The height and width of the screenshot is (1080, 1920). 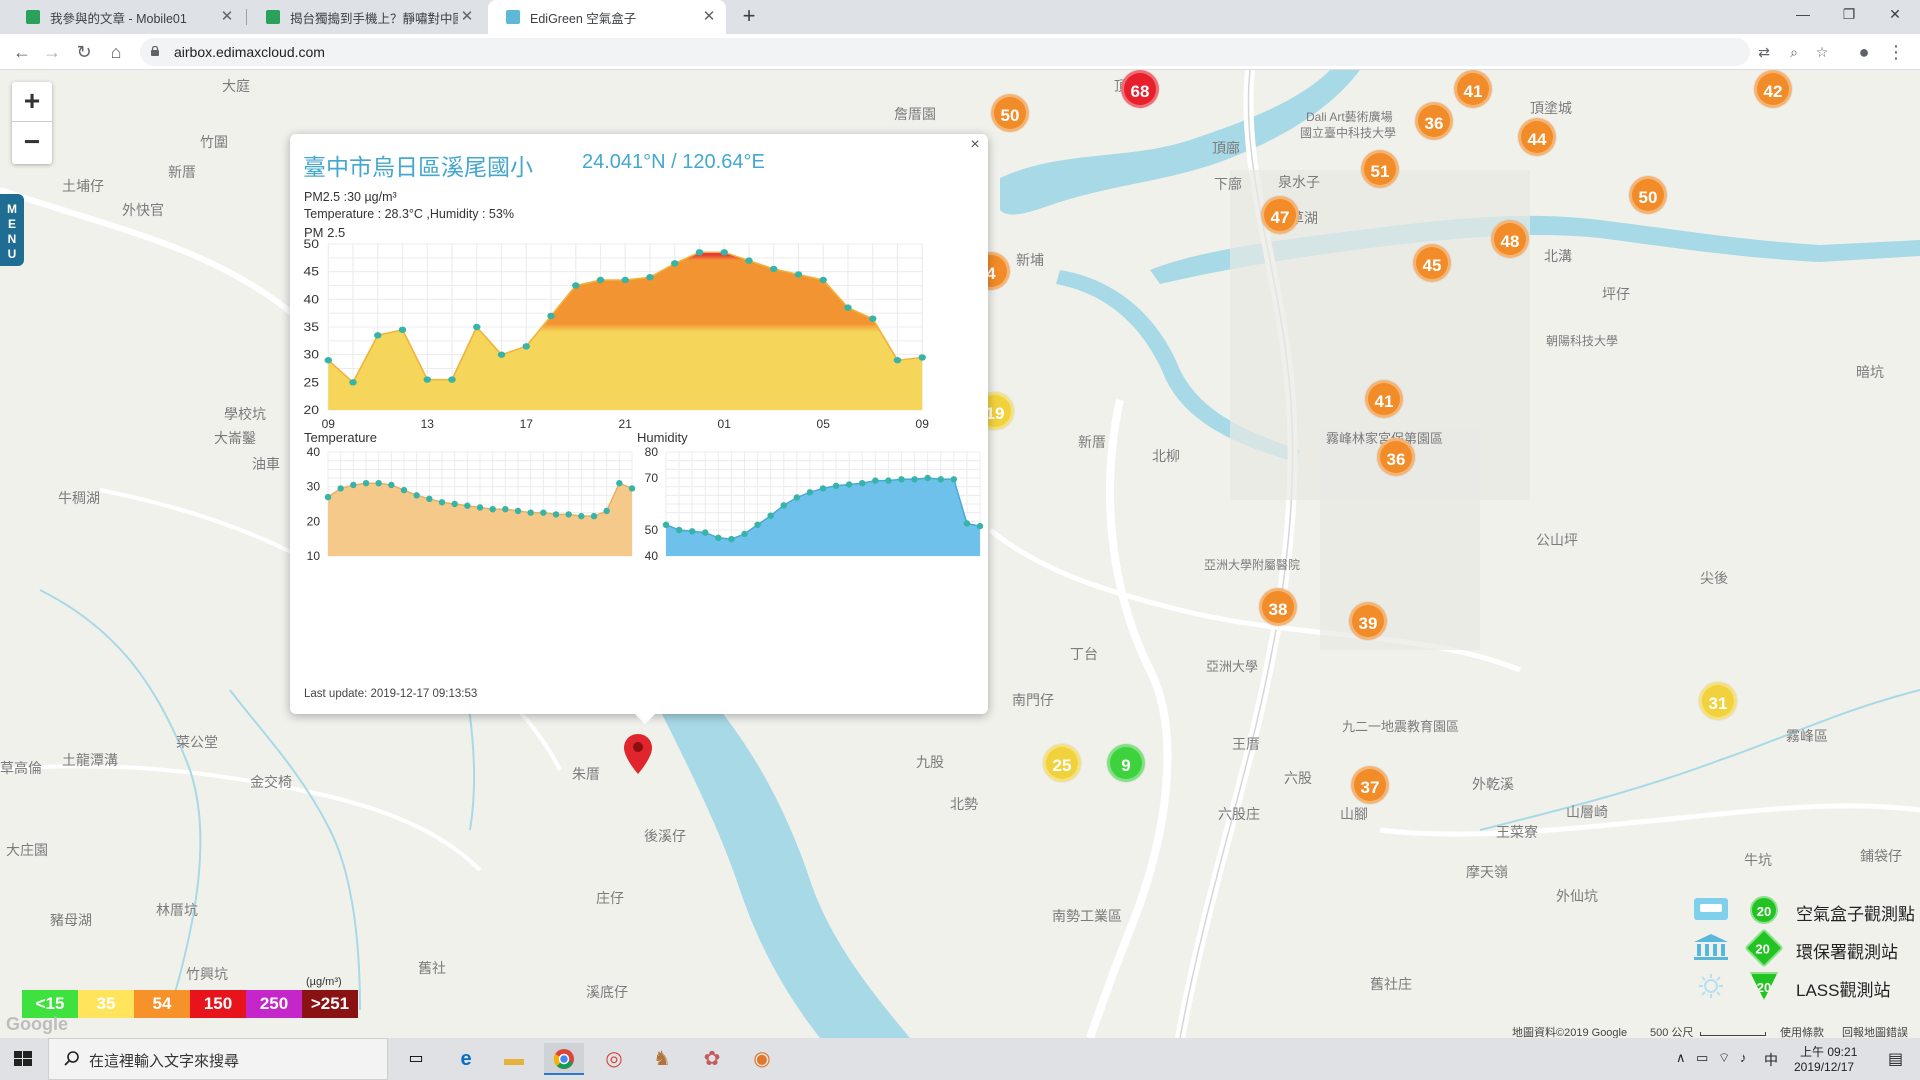 I want to click on map-label: 亞洲大學附屬醫院, so click(x=1252, y=565).